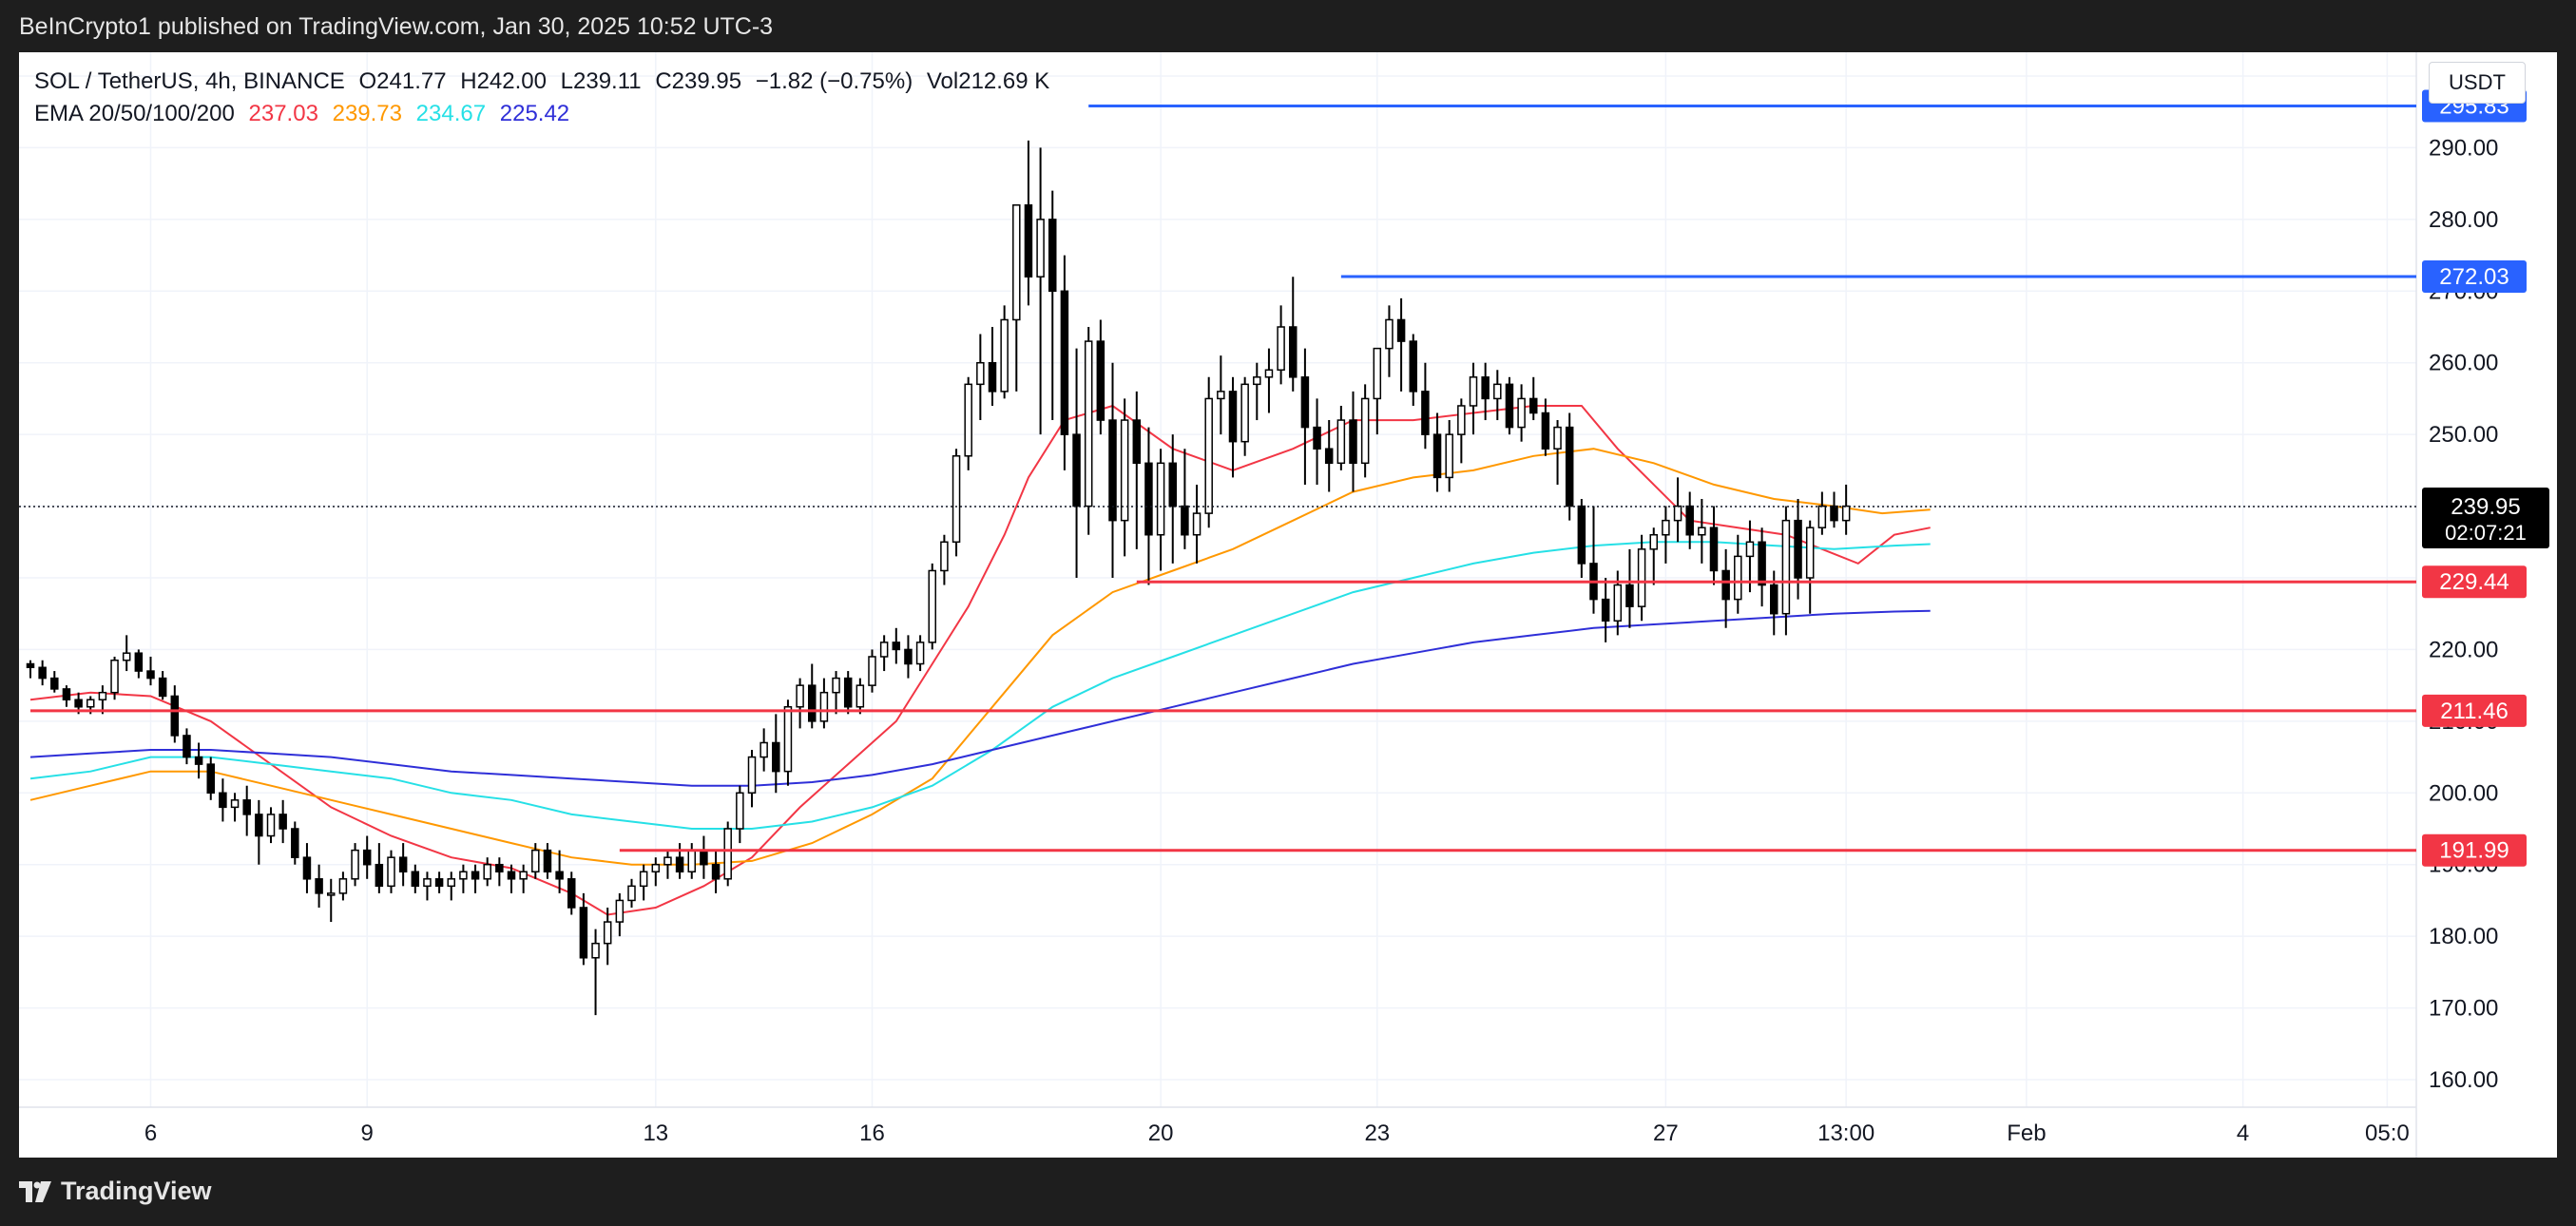  Describe the element at coordinates (2478, 83) in the screenshot. I see `currency-selector: USDT` at that location.